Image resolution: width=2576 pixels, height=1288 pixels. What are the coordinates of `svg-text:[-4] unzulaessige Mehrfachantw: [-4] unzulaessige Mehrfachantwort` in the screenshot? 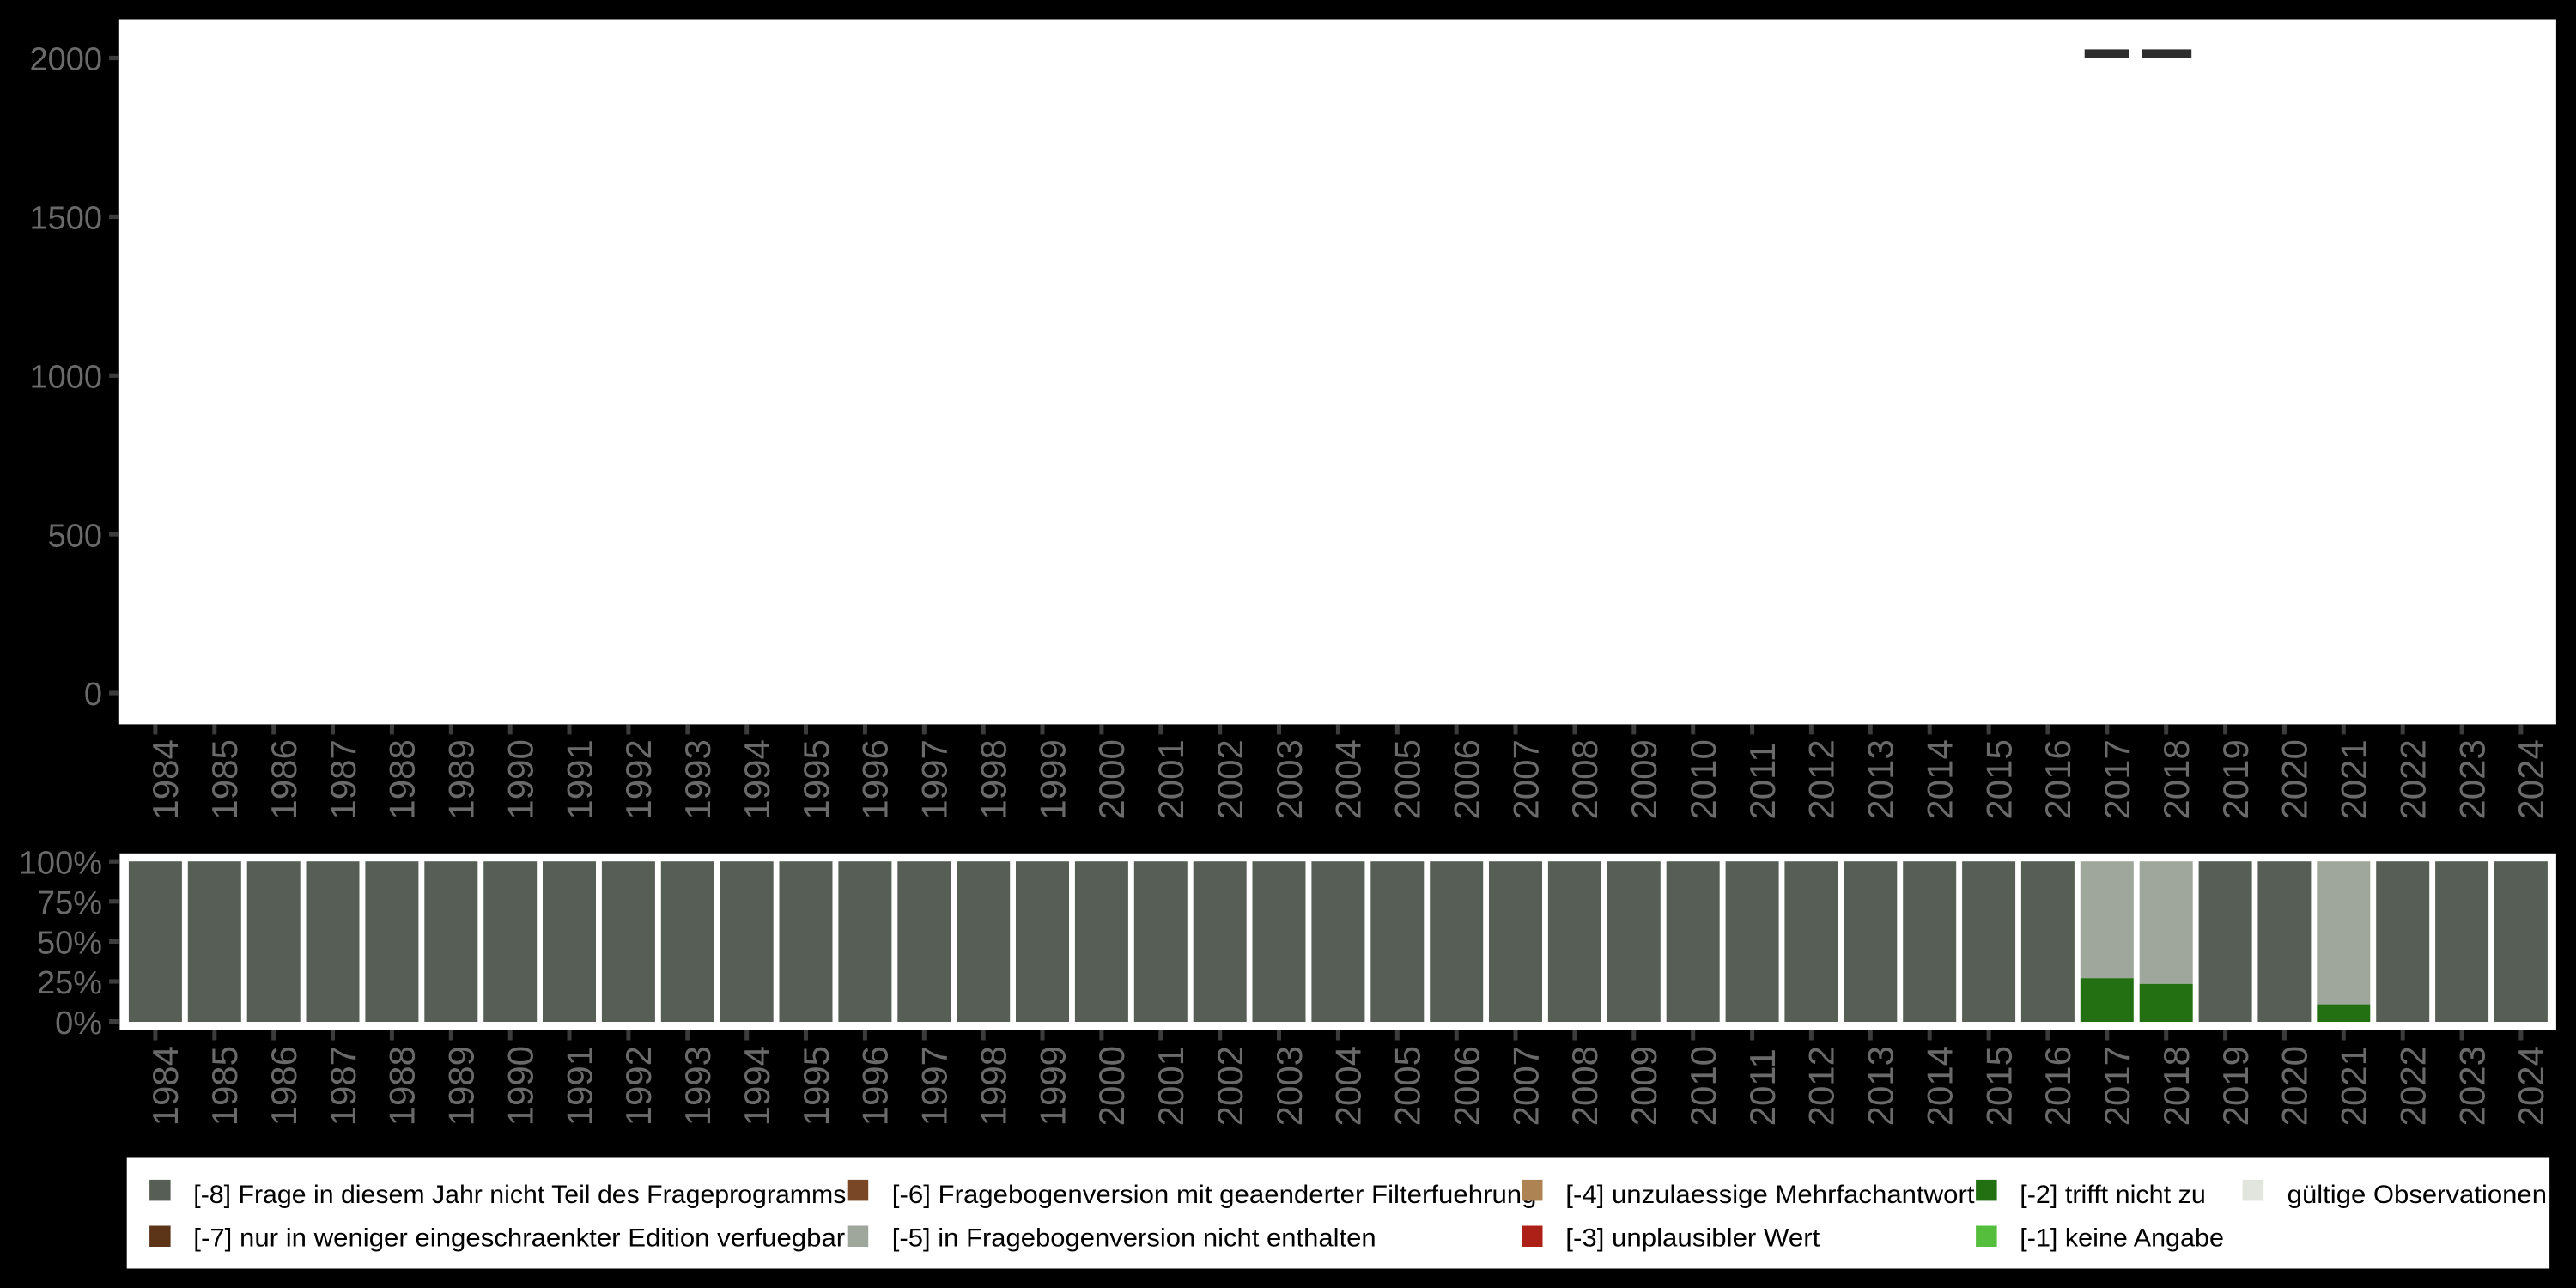 It's located at (1770, 1195).